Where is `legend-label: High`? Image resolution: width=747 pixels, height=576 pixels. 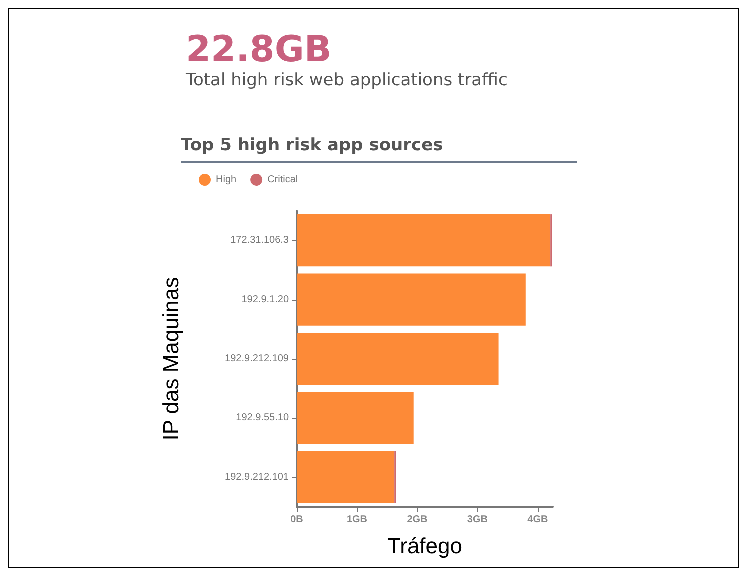 legend-label: High is located at coordinates (226, 180).